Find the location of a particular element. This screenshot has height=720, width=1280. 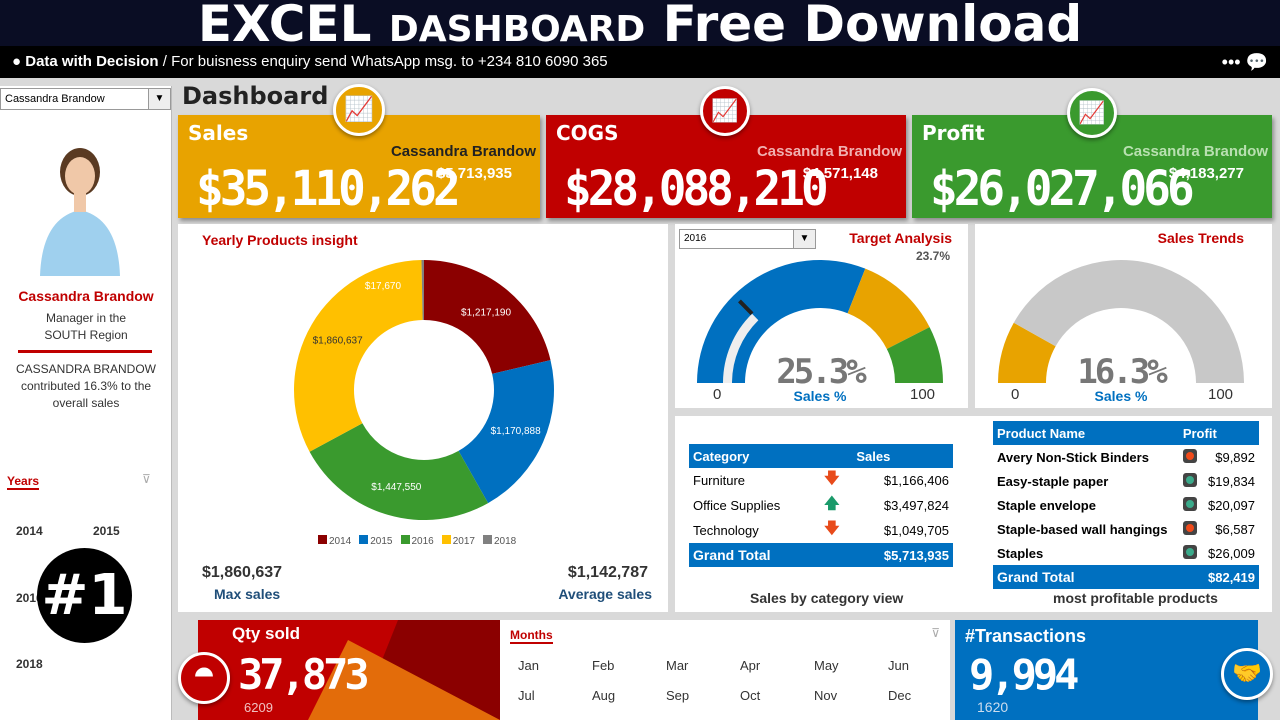

month-may: May is located at coordinates (826, 665).